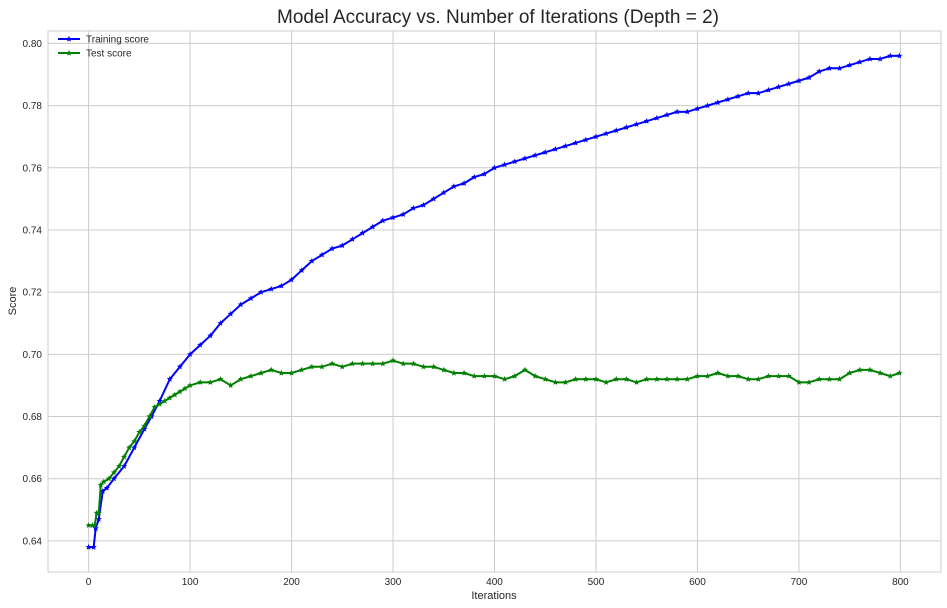 This screenshot has width=947, height=608. I want to click on x-tick-label: 300, so click(393, 582).